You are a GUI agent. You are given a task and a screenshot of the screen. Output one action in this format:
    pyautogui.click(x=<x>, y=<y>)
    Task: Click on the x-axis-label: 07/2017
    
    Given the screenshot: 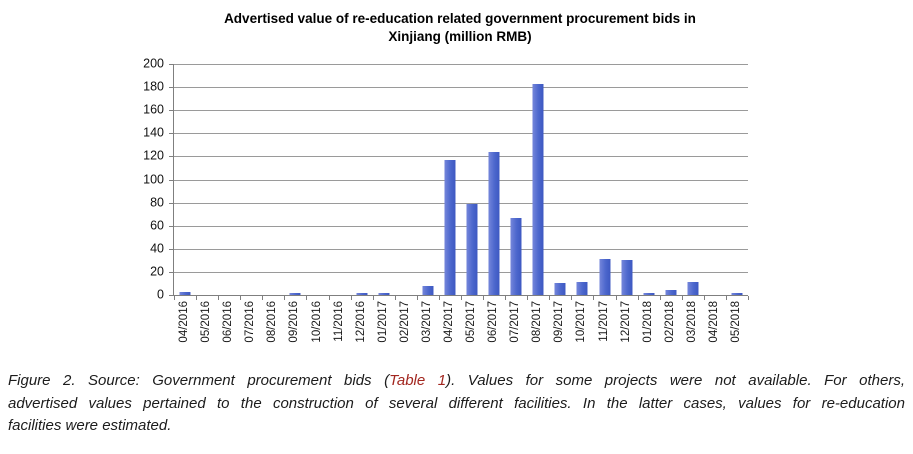 What is the action you would take?
    pyautogui.click(x=515, y=322)
    